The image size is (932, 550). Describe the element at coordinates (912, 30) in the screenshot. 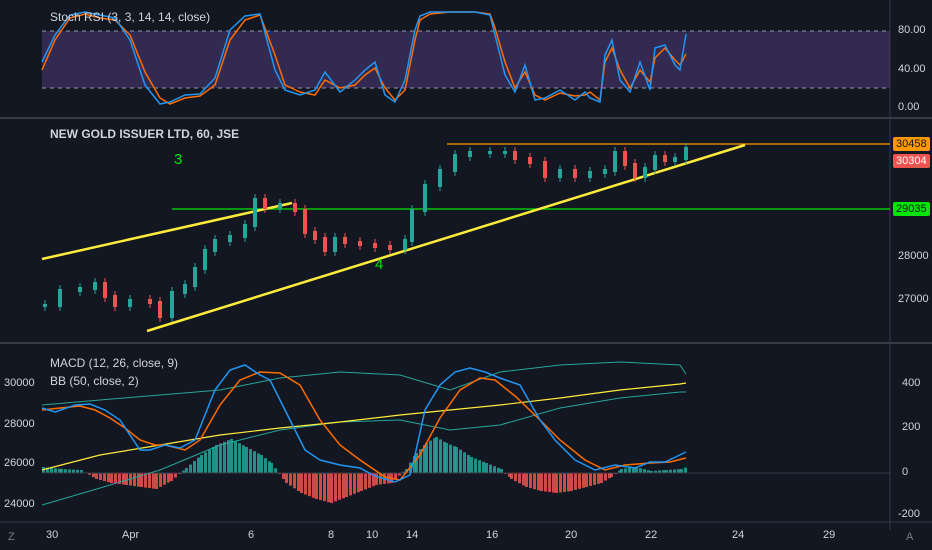

I see `stoch-tick: 80.00` at that location.